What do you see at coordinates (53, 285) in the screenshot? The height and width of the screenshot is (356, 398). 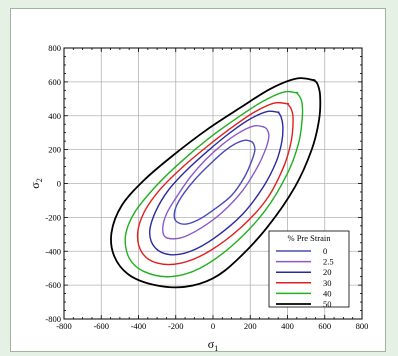 I see `y-tick-label: -600` at bounding box center [53, 285].